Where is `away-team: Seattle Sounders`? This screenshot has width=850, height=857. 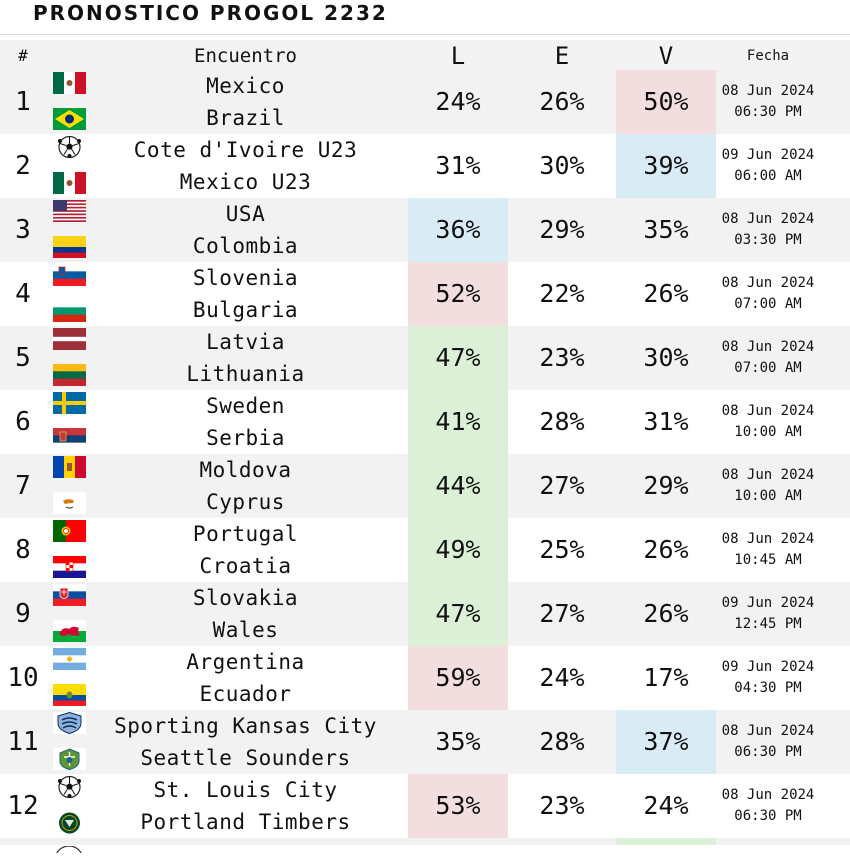 away-team: Seattle Sounders is located at coordinates (245, 758).